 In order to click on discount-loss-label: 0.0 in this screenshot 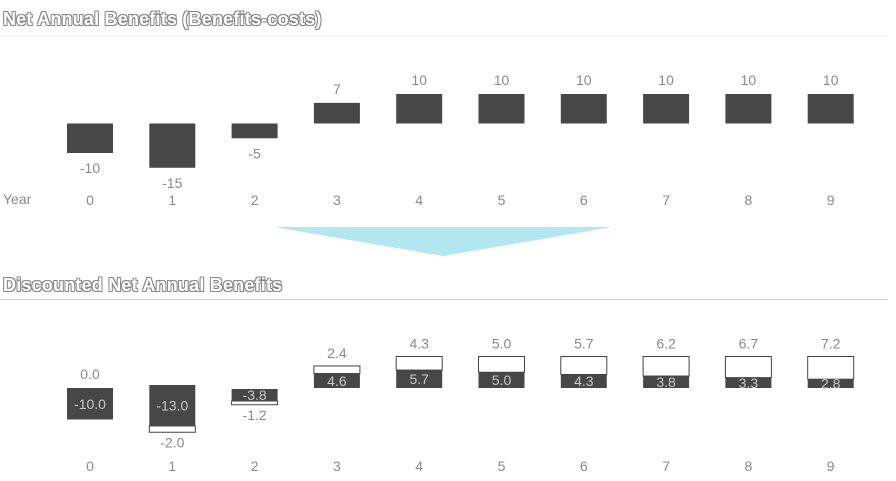, I will do `click(90, 374)`.